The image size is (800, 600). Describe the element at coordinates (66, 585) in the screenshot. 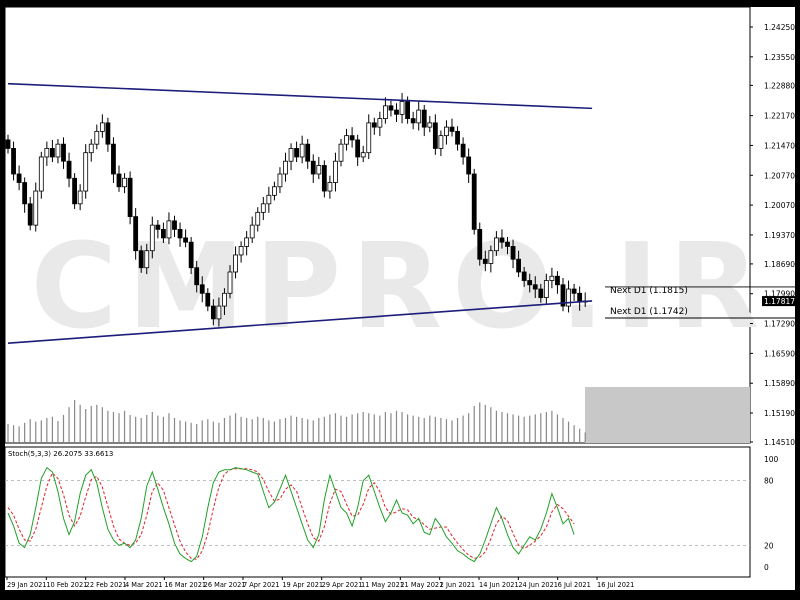

I see `time-tick-label: 10 Feb 2021` at that location.